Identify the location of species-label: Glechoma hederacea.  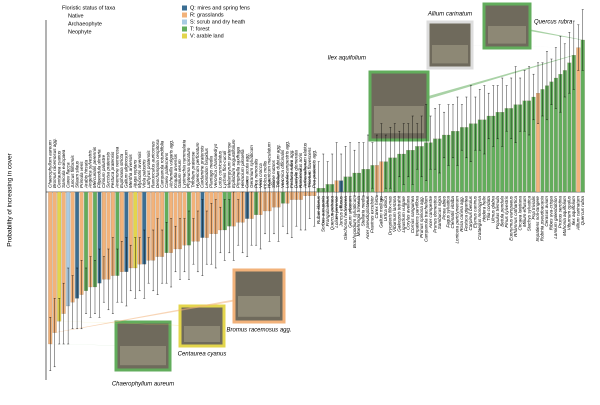
(345, 218).